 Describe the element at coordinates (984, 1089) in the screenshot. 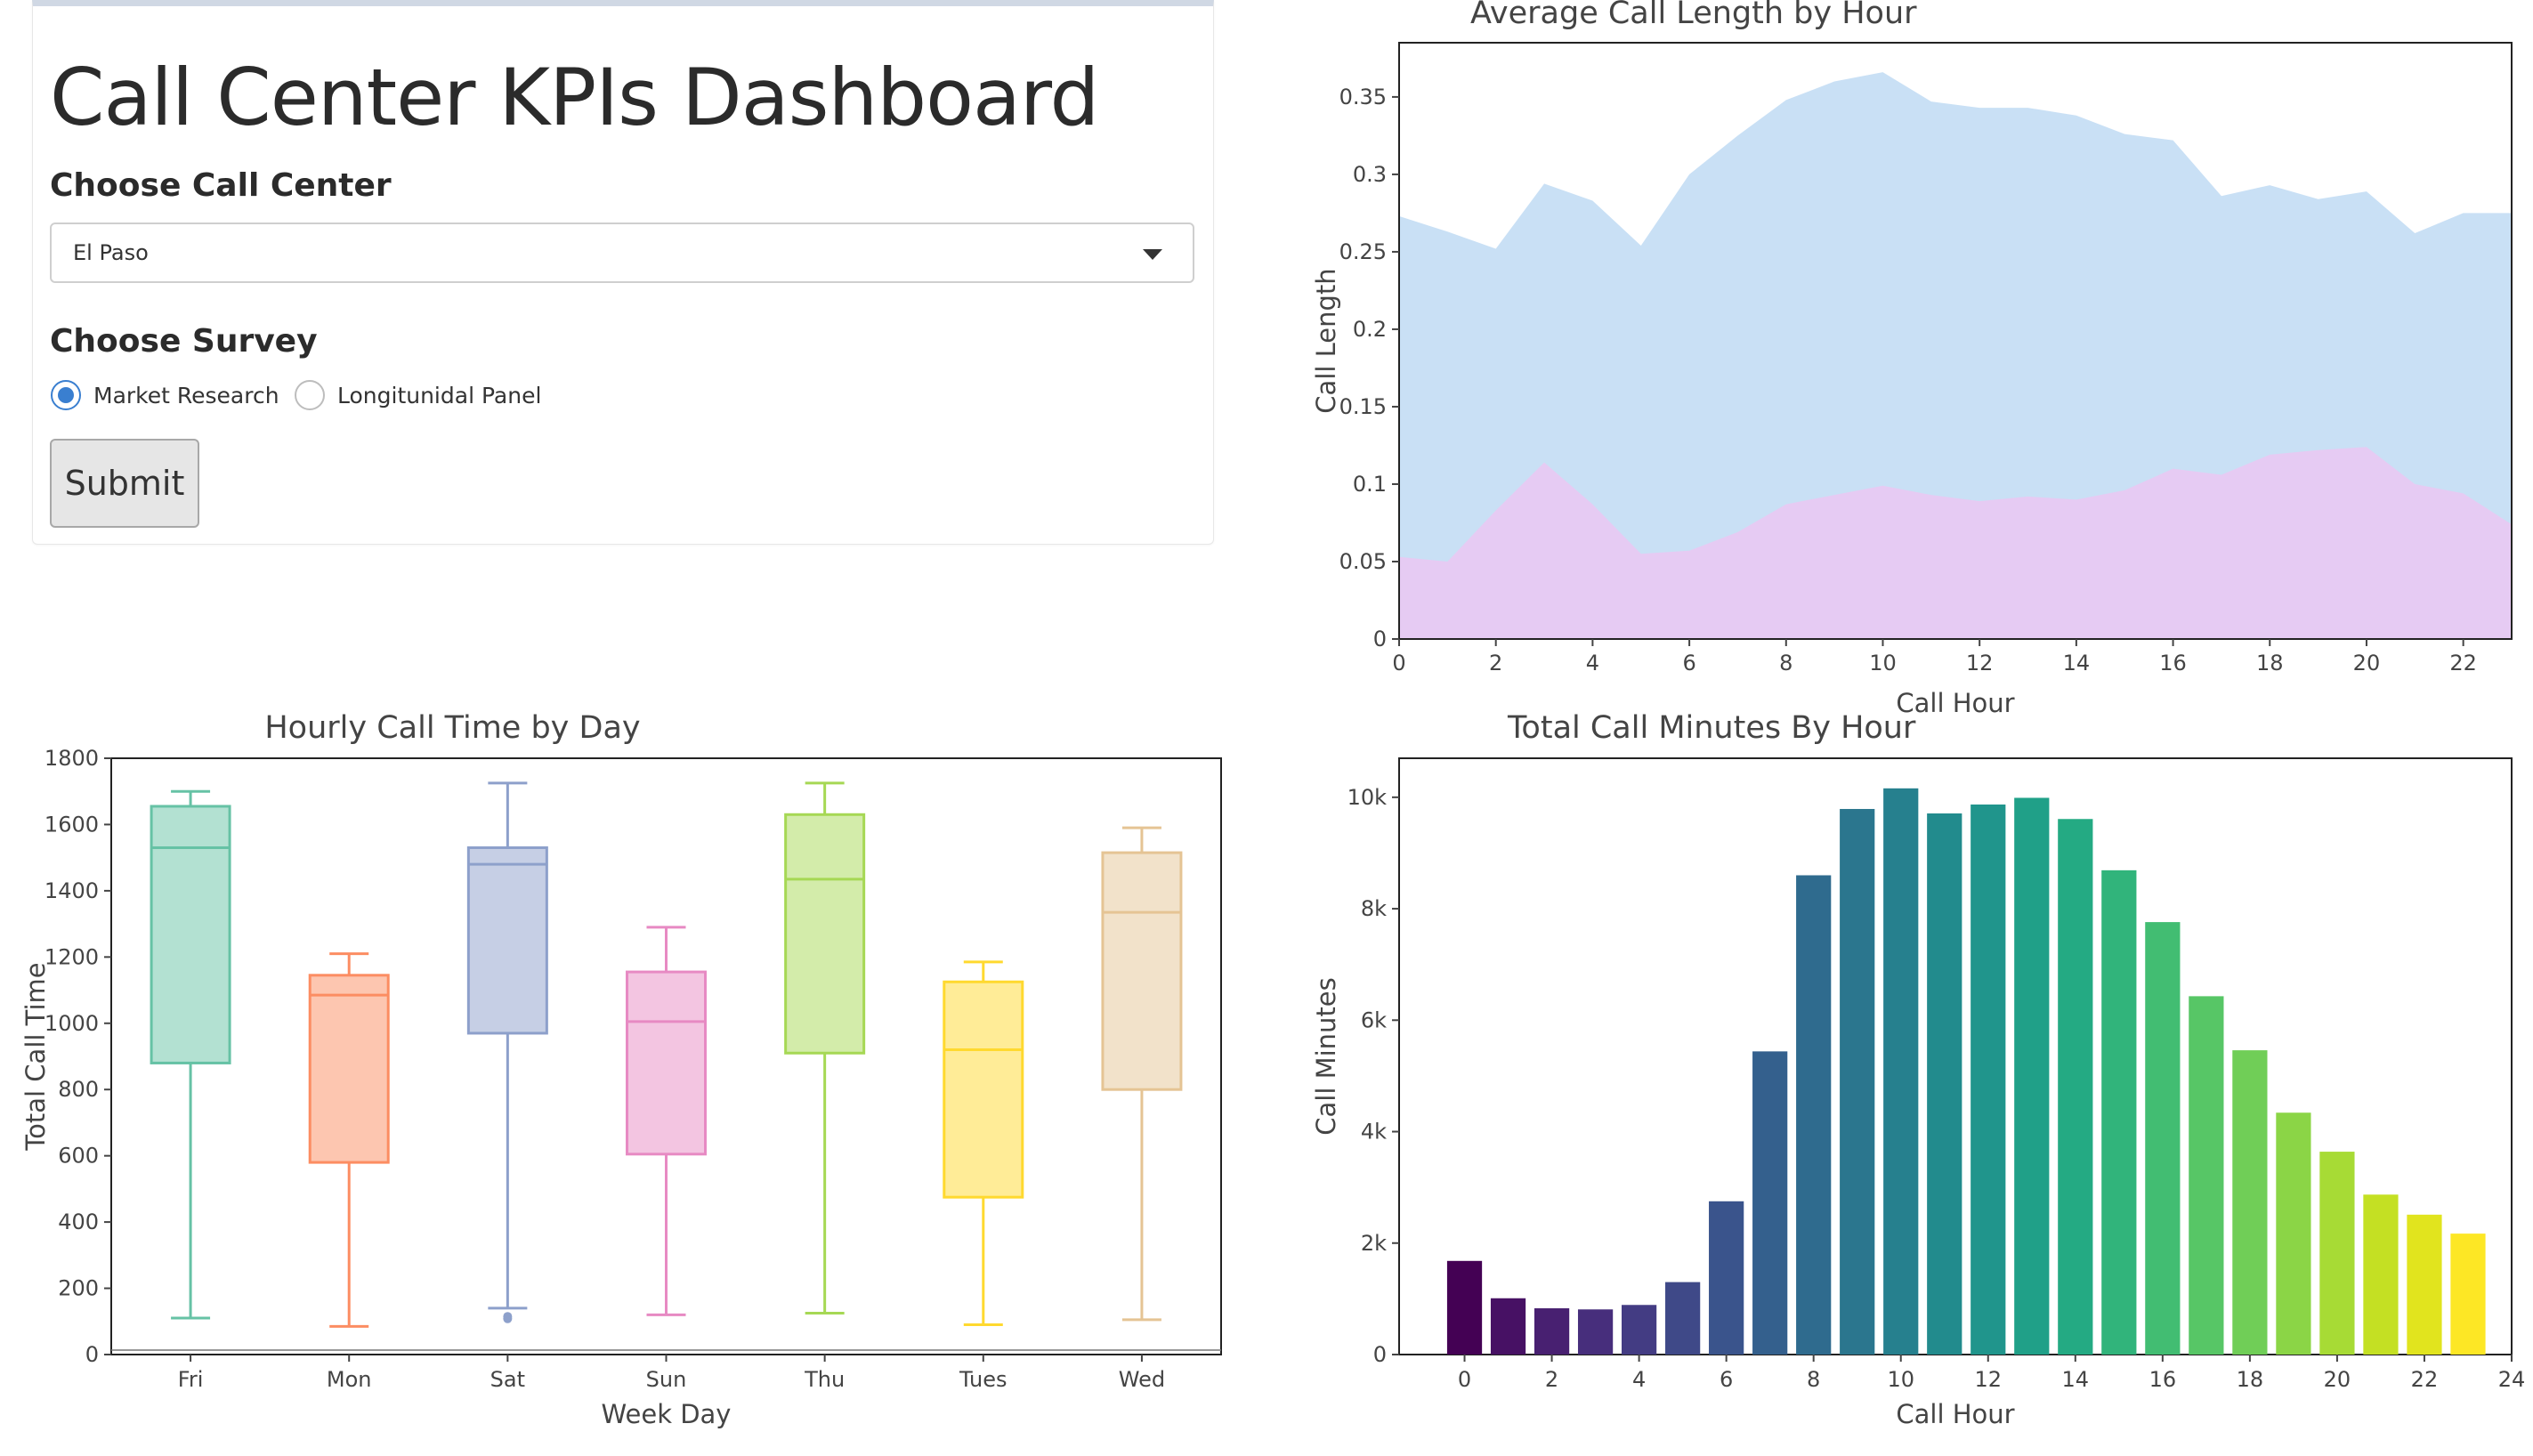

I see `box-tues` at that location.